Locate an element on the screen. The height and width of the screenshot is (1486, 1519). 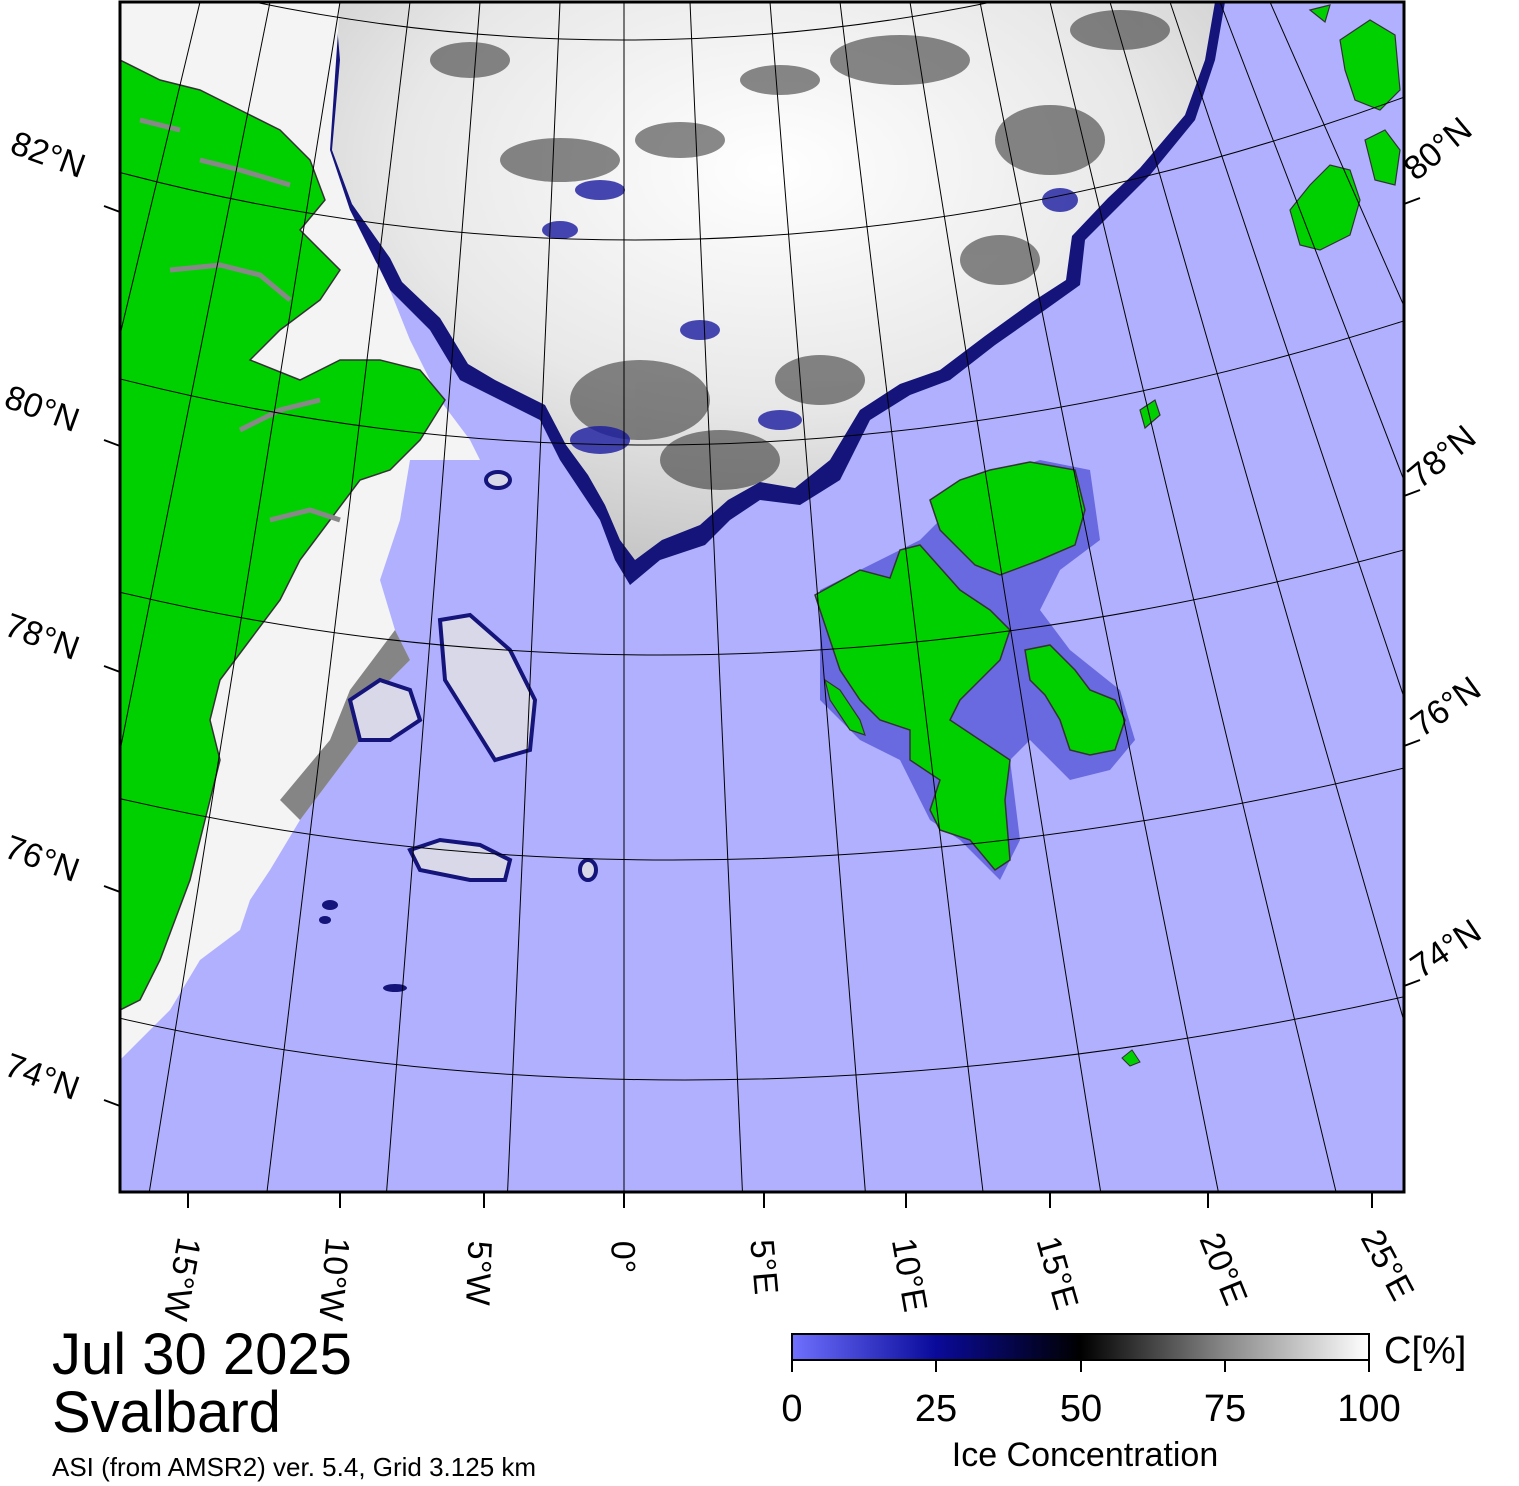
greenland-land is located at coordinates (283, 535).